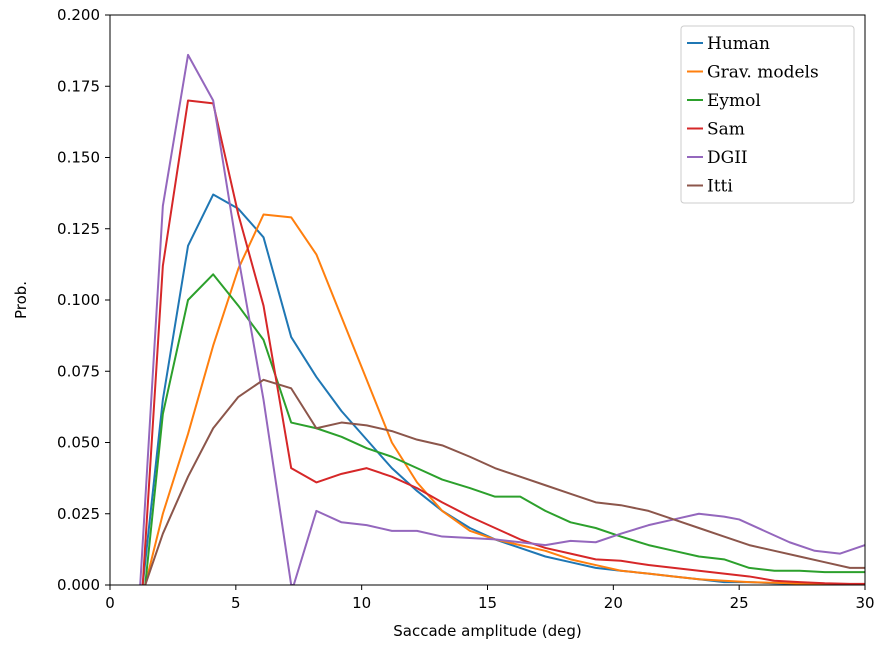 The image size is (876, 646). Describe the element at coordinates (78, 585) in the screenshot. I see `y-tick-label: 0.000` at that location.